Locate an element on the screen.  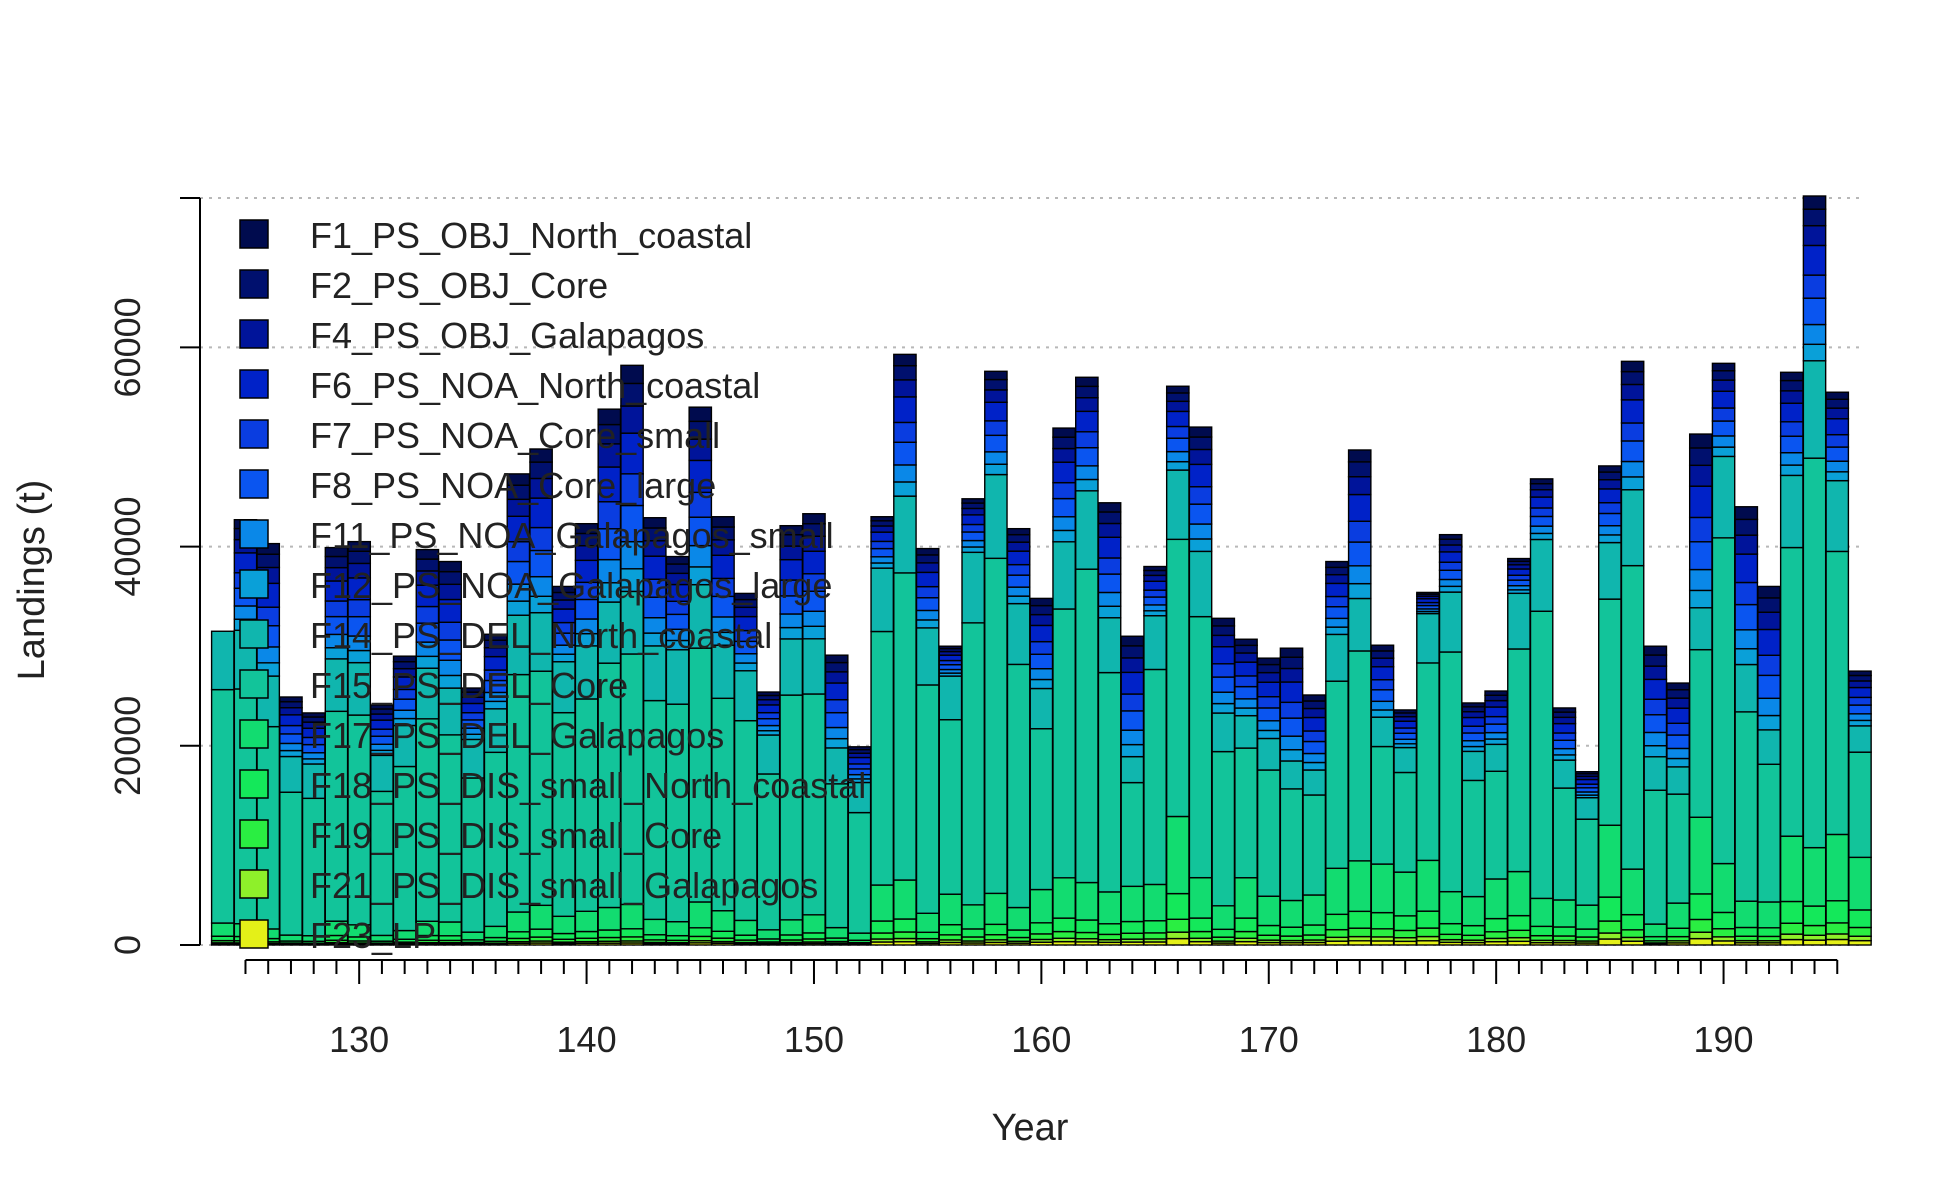
legend-label: F21_PS_DIS_small_Galapagos is located at coordinates (564, 885).